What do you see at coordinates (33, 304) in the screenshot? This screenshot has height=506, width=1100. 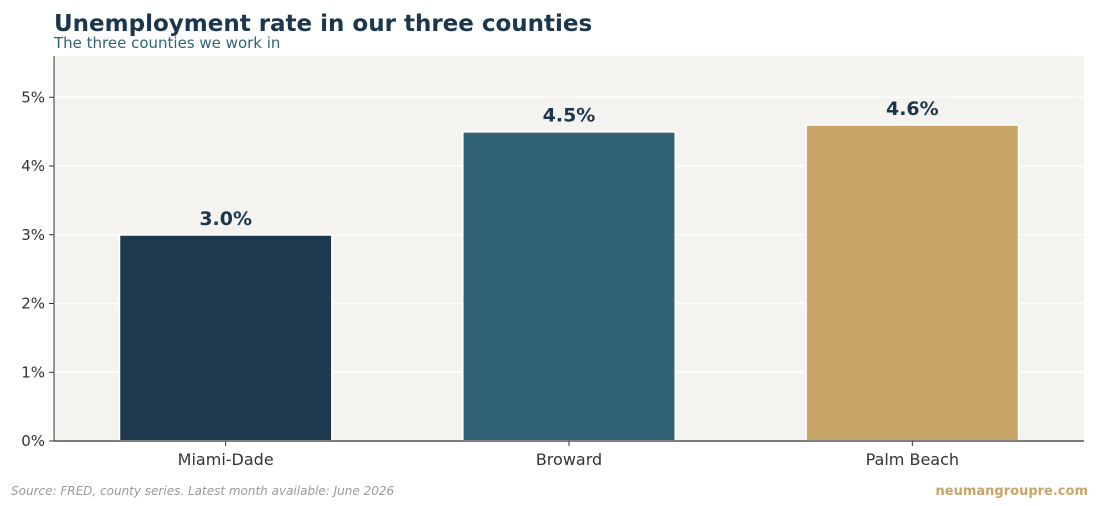 I see `y-tick-label: 2%` at bounding box center [33, 304].